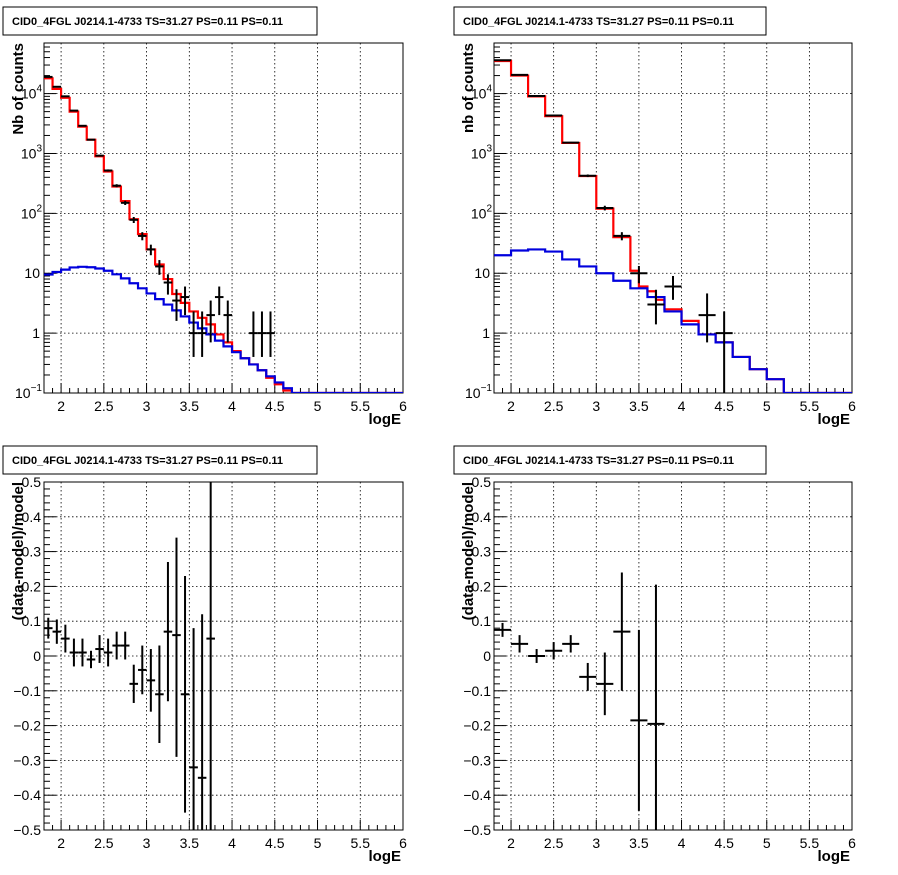  Describe the element at coordinates (482, 212) in the screenshot. I see `y-tick-label: 10²` at that location.